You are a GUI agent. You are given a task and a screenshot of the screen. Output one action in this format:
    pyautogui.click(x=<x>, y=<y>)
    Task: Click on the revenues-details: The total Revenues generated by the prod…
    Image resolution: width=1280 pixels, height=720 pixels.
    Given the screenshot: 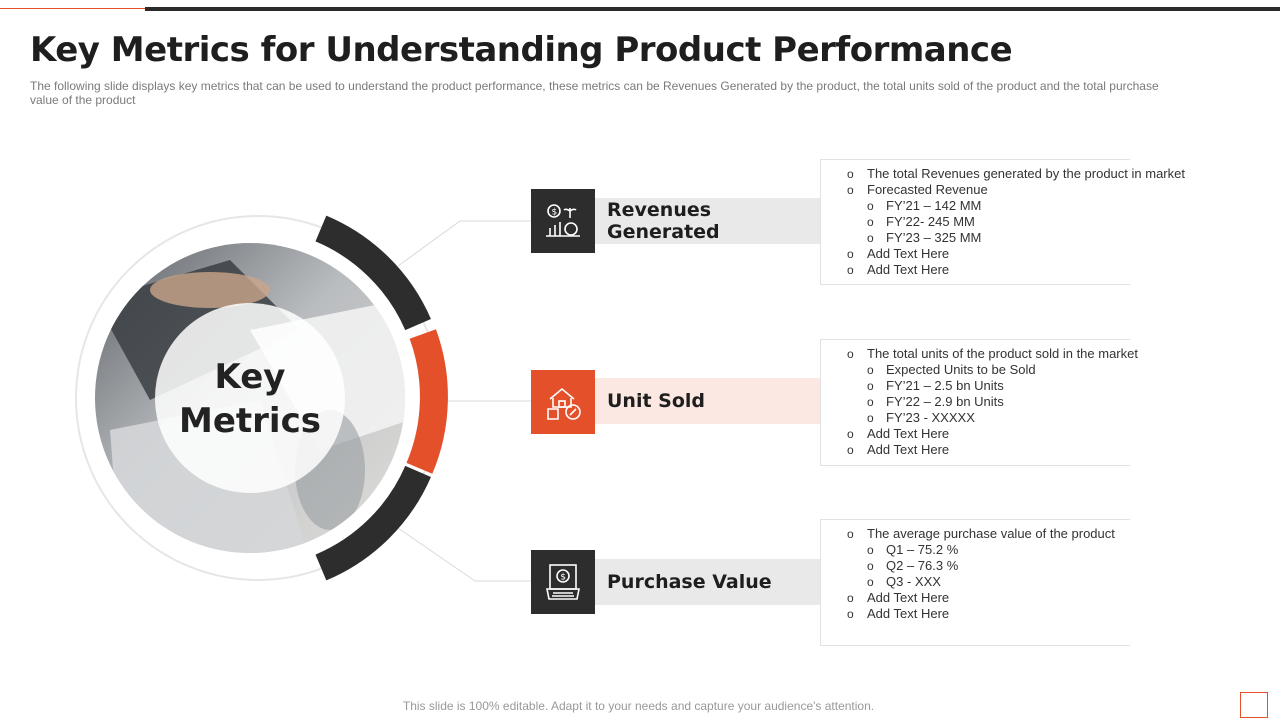 What is the action you would take?
    pyautogui.click(x=1002, y=222)
    